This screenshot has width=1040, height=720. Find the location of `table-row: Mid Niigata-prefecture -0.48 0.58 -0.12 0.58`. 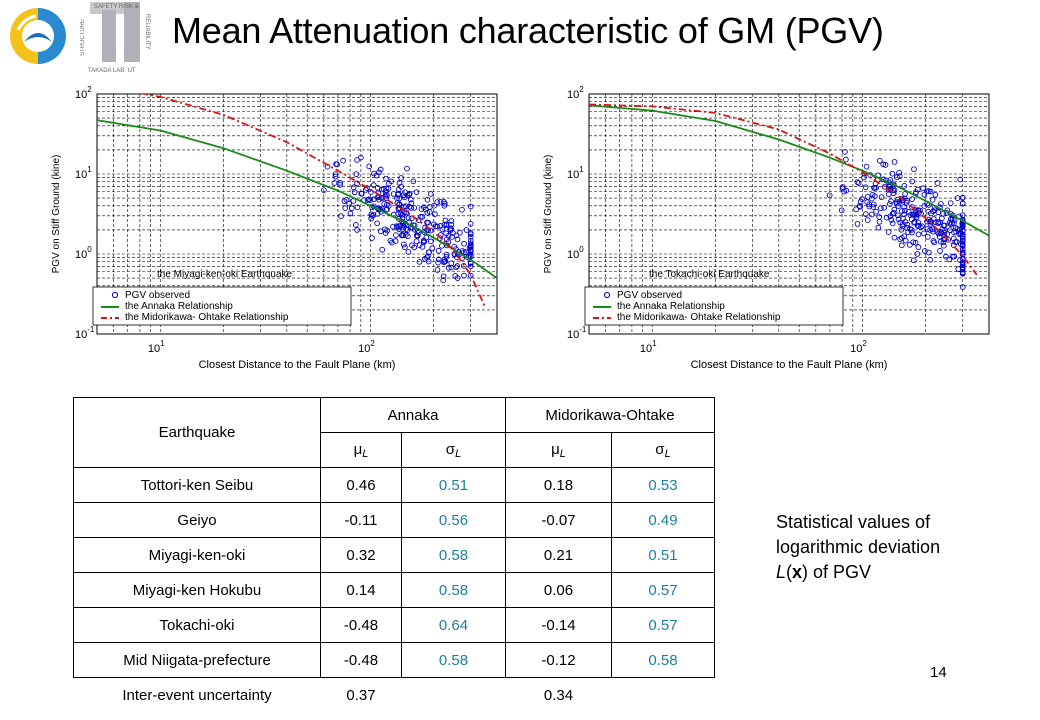

table-row: Mid Niigata-prefecture -0.48 0.58 -0.12 0.58 is located at coordinates (394, 660).